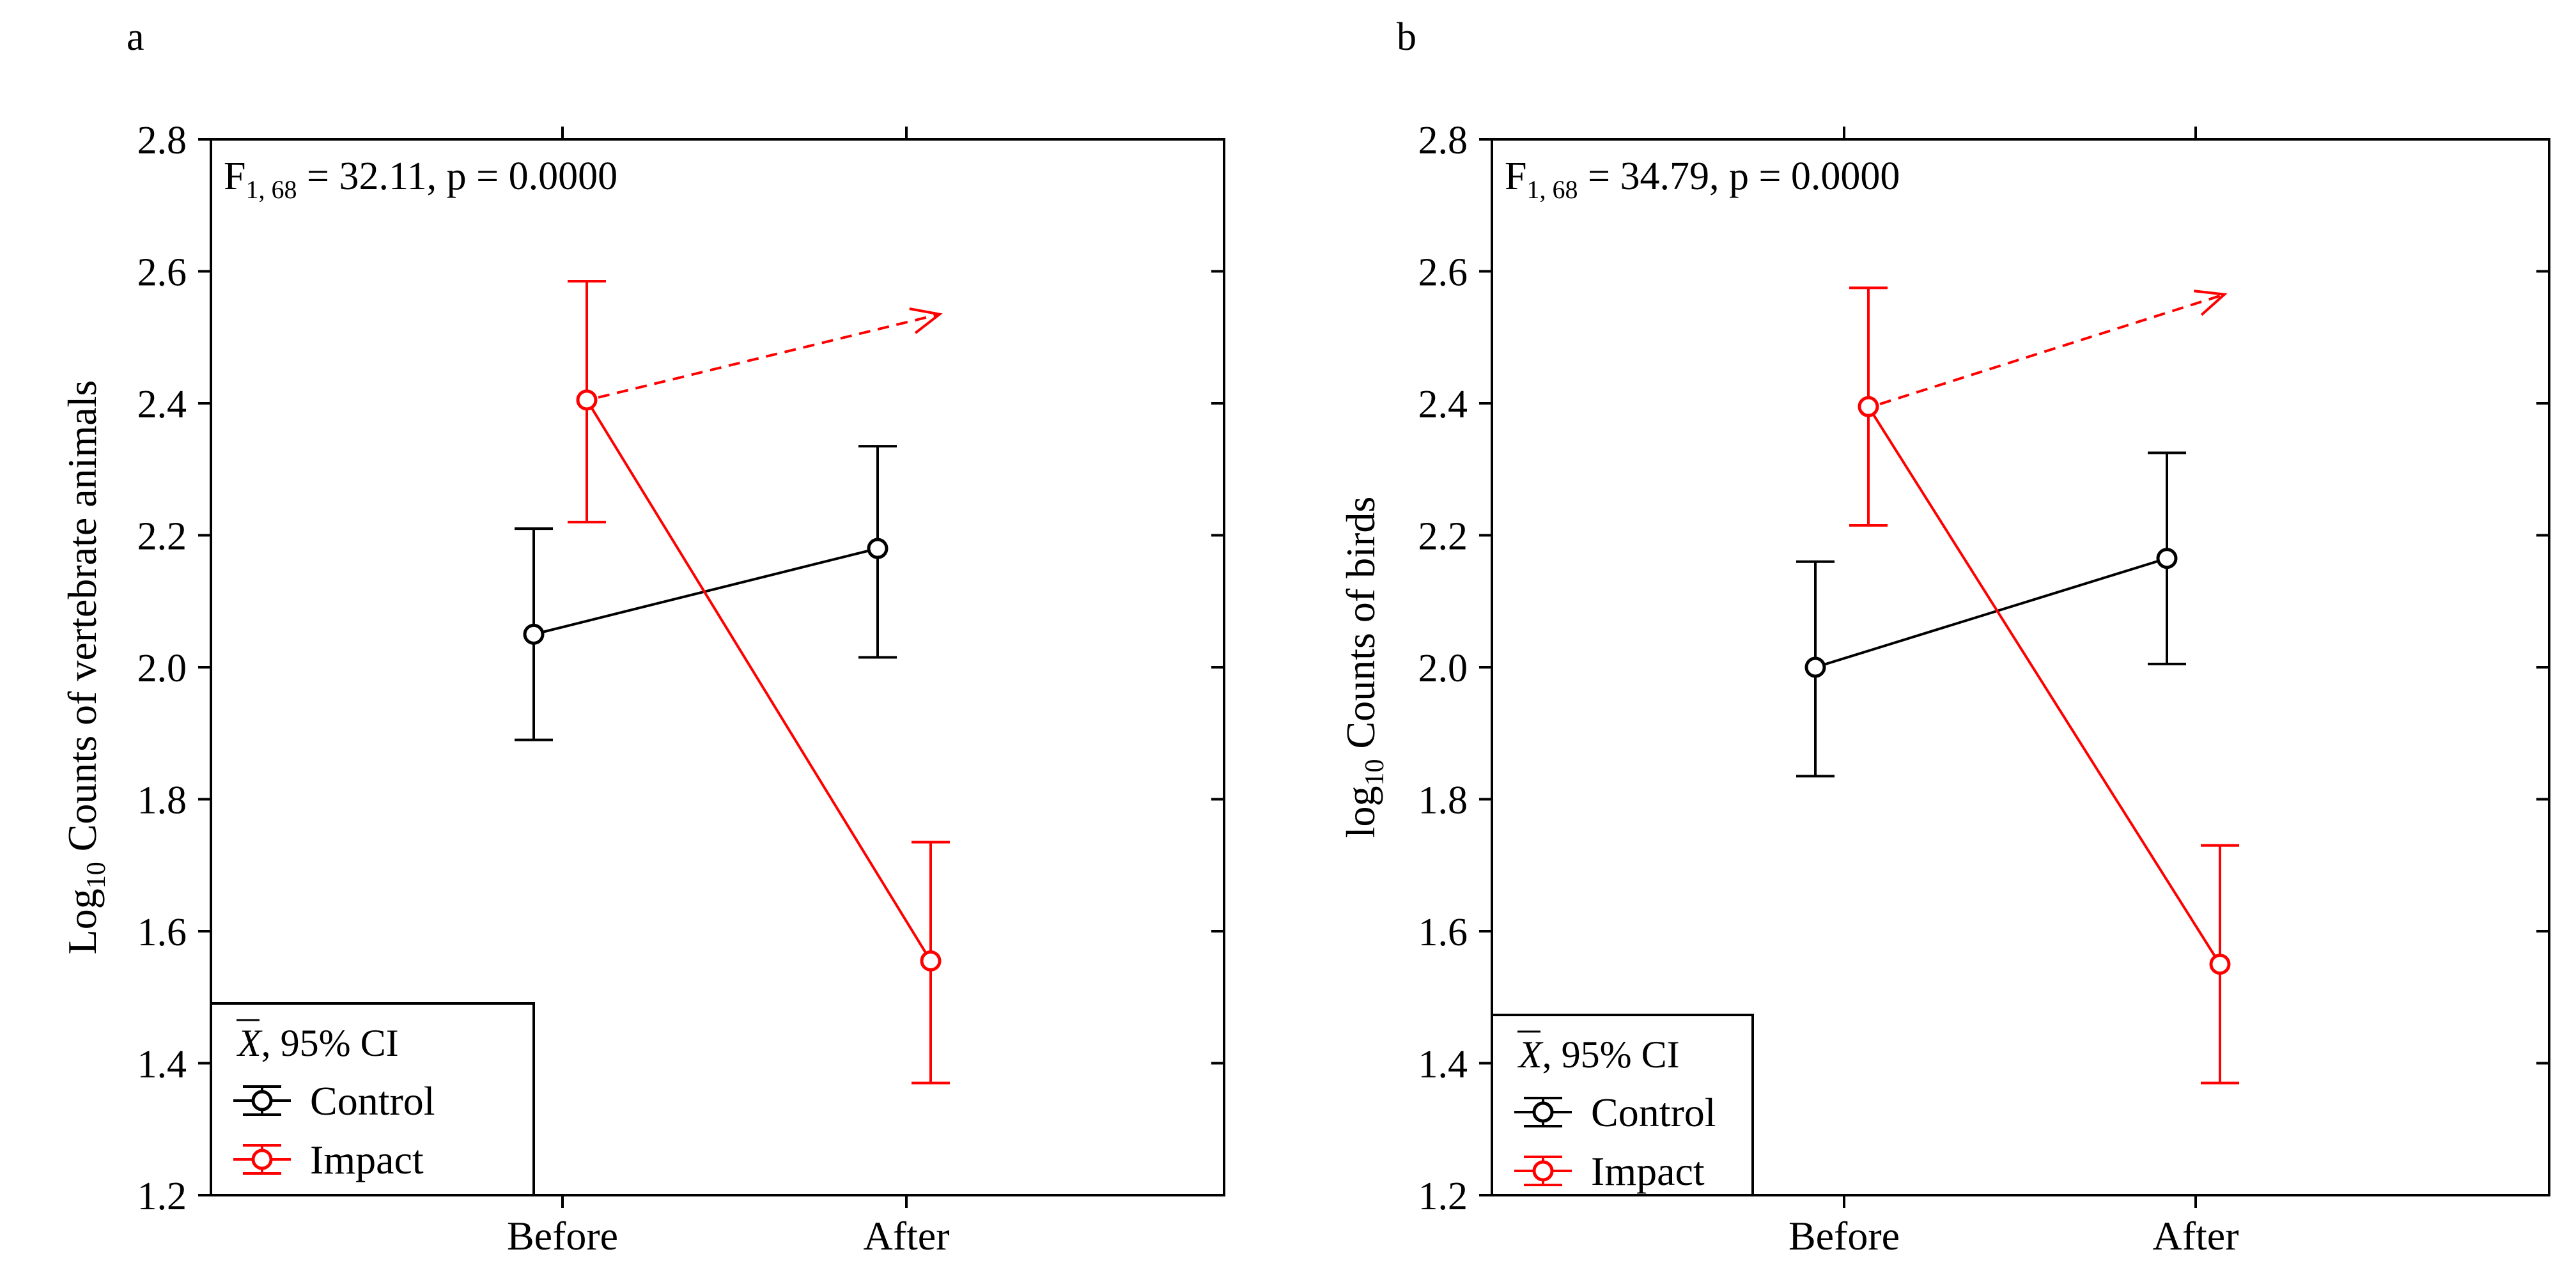 Image resolution: width=2576 pixels, height=1277 pixels. What do you see at coordinates (82, 621) in the screenshot?
I see `y-axis-label-rest: Counts of vertebrate animals` at bounding box center [82, 621].